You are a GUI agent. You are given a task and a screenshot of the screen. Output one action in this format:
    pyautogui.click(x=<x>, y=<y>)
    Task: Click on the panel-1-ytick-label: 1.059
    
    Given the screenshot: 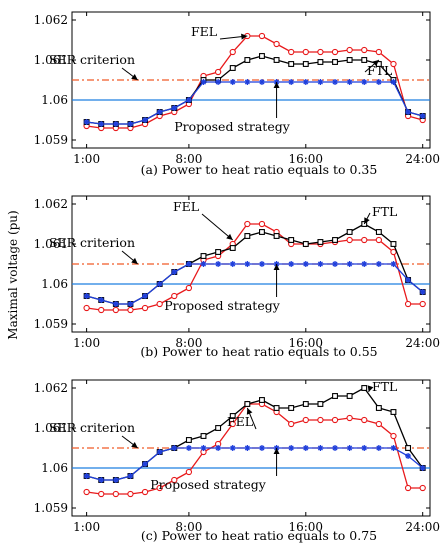 What is the action you would take?
    pyautogui.click(x=51, y=324)
    